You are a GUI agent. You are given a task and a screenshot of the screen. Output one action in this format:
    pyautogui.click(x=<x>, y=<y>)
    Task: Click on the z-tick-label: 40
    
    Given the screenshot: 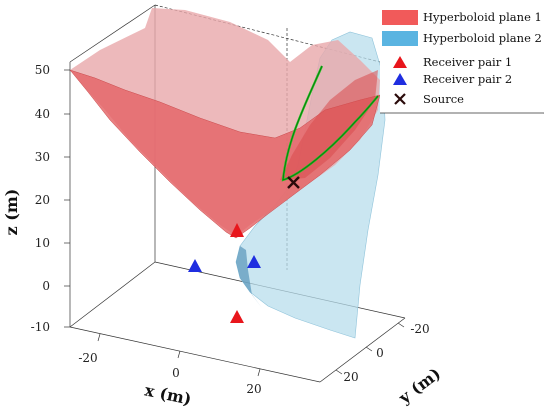 What is the action you would take?
    pyautogui.click(x=42, y=114)
    